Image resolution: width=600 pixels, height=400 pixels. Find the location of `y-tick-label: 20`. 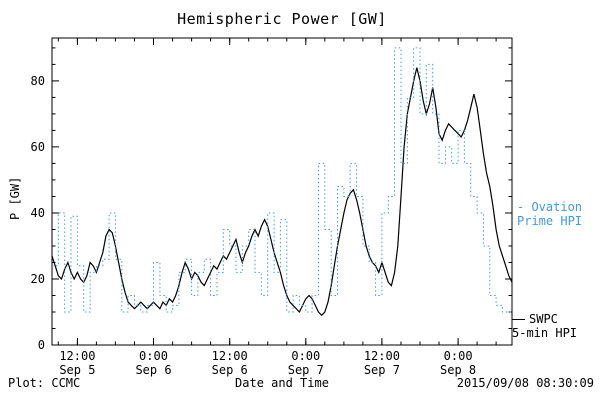

y-tick-label: 20 is located at coordinates (38, 279).